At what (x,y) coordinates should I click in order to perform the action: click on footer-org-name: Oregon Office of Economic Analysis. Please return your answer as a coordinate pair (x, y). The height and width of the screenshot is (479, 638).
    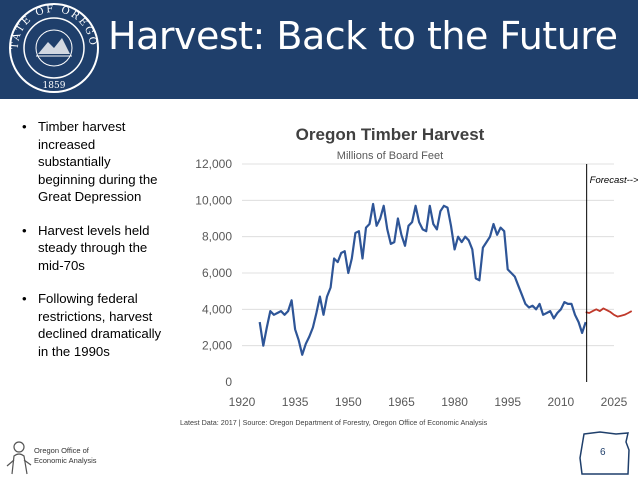
    Looking at the image, I should click on (65, 456).